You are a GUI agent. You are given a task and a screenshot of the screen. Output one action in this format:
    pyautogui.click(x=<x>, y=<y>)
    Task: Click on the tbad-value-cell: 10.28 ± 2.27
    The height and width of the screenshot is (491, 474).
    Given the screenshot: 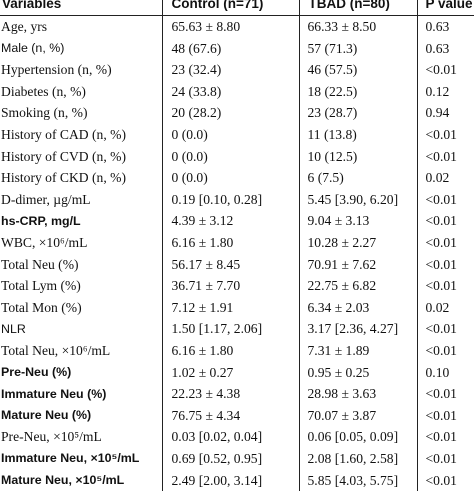 What is the action you would take?
    pyautogui.click(x=358, y=243)
    